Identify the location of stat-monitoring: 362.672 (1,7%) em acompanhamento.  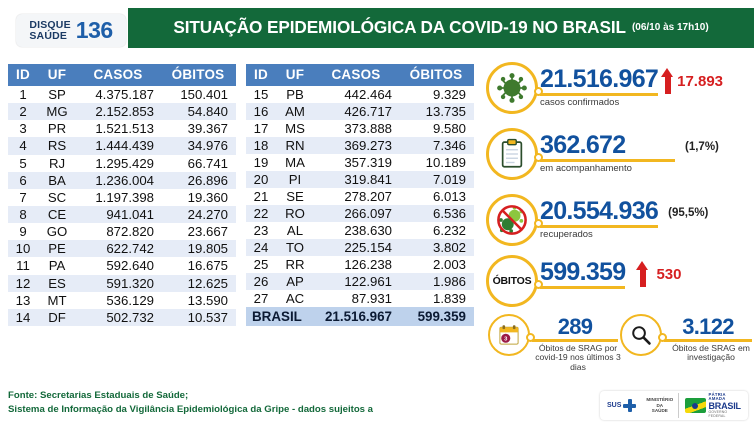
(602, 154).